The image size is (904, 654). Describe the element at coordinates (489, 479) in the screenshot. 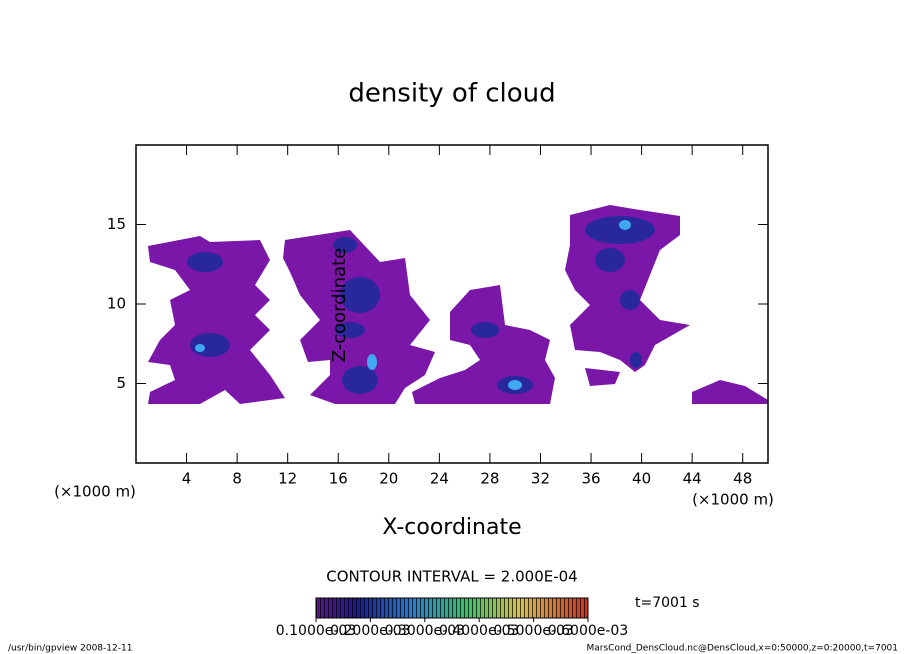

I see `x-tick-label: 28` at that location.